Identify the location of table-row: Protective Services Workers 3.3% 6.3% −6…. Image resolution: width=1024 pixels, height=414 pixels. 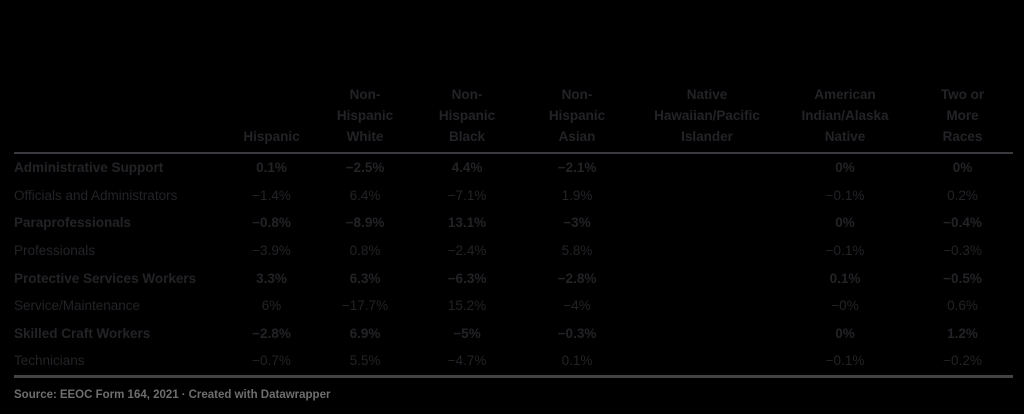
(513, 278).